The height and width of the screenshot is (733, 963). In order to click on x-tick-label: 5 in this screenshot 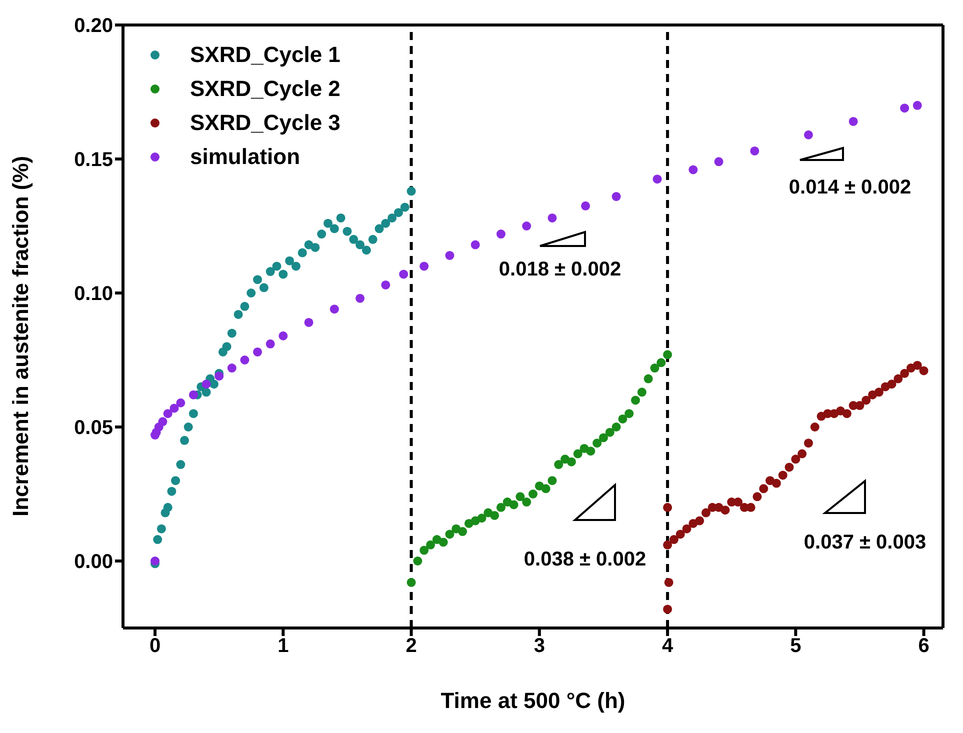, I will do `click(796, 646)`.